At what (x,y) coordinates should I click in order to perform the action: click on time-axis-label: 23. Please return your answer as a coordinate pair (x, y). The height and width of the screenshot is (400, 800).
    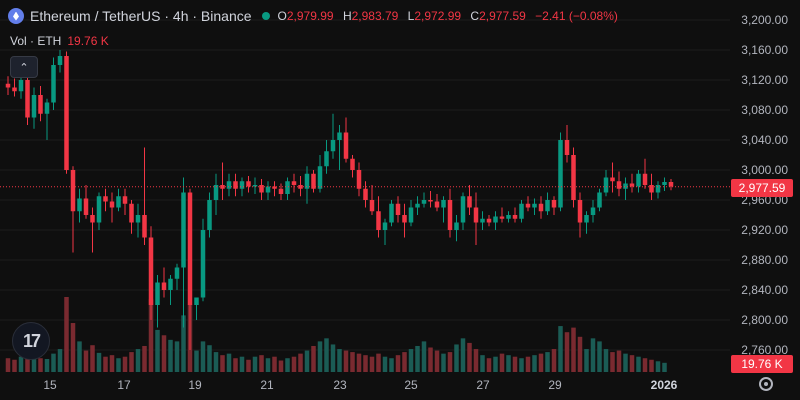
    Looking at the image, I should click on (340, 385).